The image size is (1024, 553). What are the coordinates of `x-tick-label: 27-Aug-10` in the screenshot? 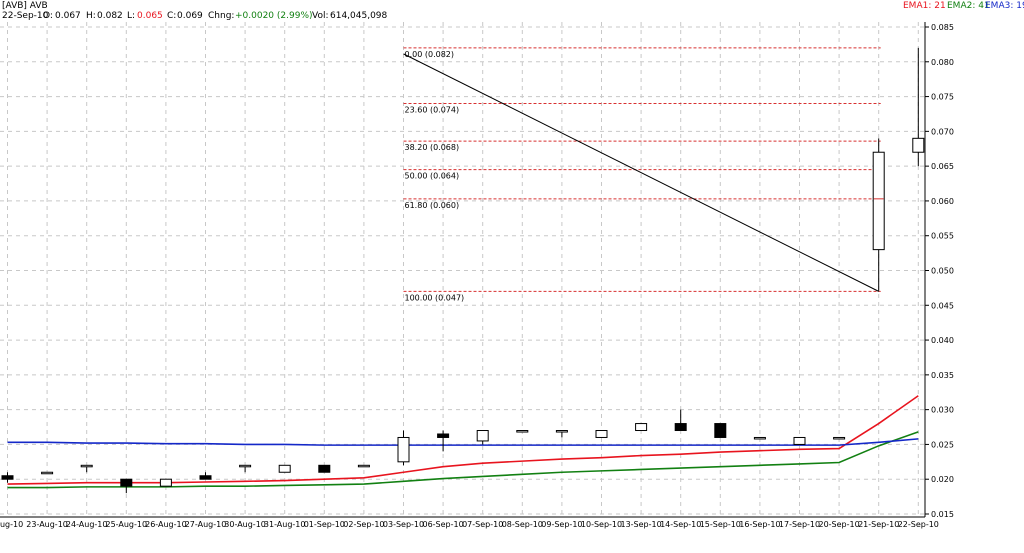 It's located at (206, 524).